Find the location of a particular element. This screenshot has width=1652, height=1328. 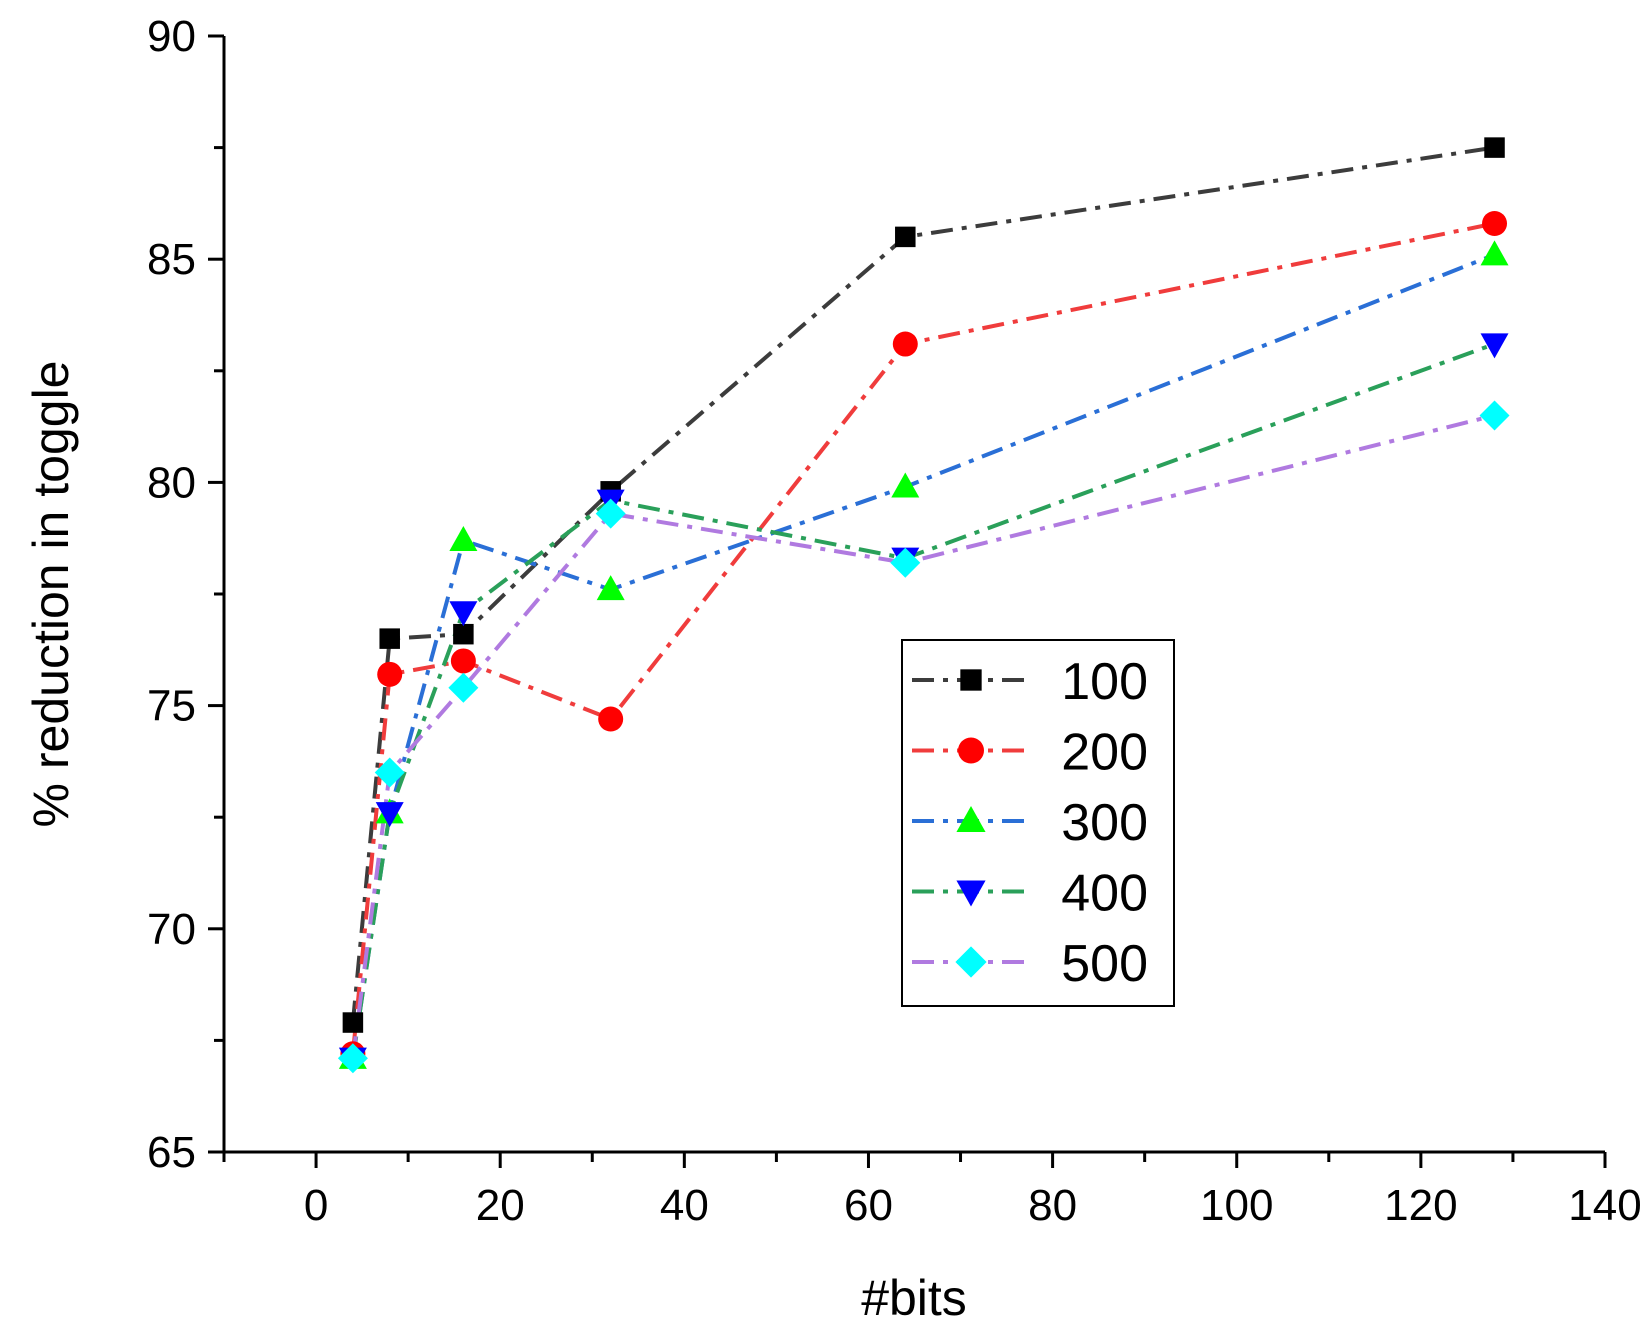

x-tick-label: 80 is located at coordinates (1052, 1205).